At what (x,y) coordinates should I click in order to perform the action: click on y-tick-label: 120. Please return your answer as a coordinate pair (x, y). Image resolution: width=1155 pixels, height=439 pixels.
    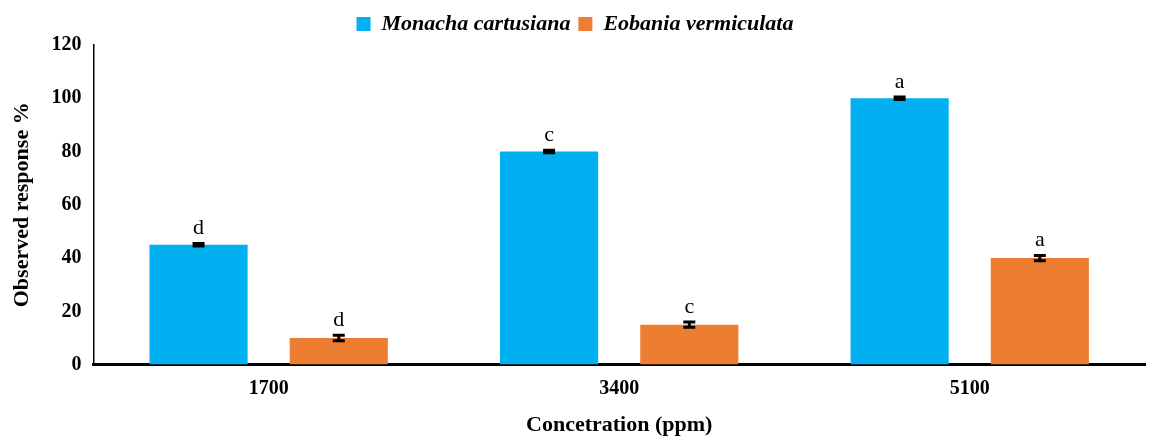
    Looking at the image, I should click on (66, 43).